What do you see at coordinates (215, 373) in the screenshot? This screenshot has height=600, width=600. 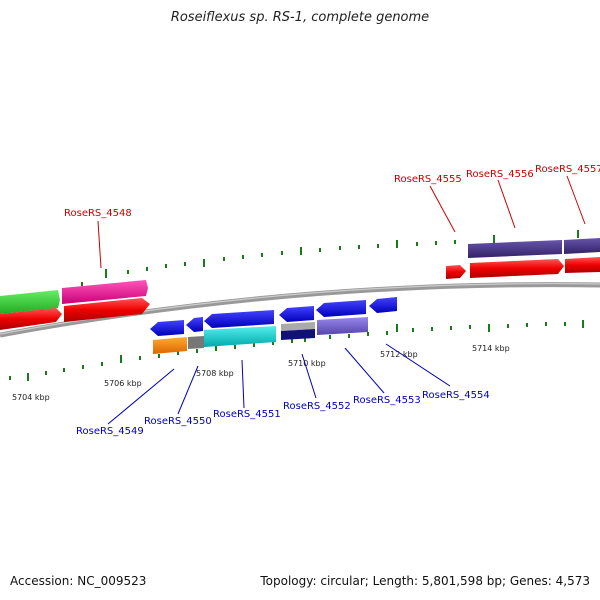 I see `tick-label-5708: 5708 kbp` at bounding box center [215, 373].